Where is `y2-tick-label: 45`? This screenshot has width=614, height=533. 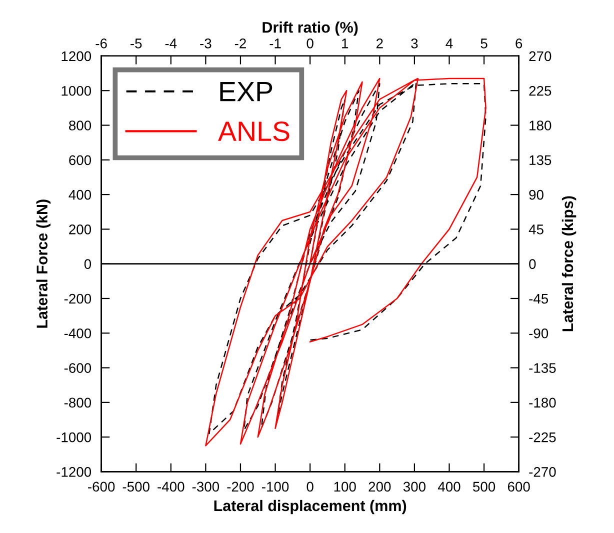
y2-tick-label: 45 is located at coordinates (536, 229).